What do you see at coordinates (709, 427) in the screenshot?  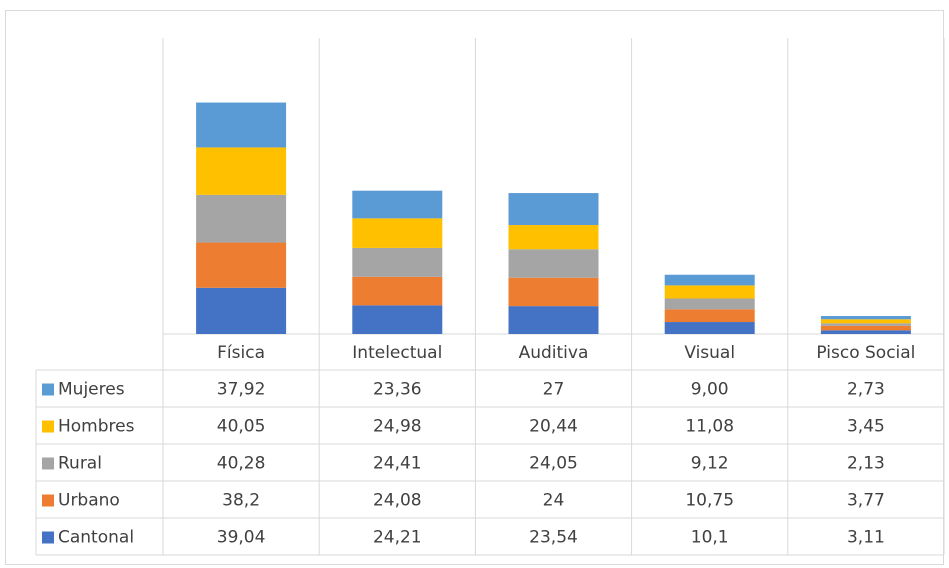 I see `table-value: 11,08` at bounding box center [709, 427].